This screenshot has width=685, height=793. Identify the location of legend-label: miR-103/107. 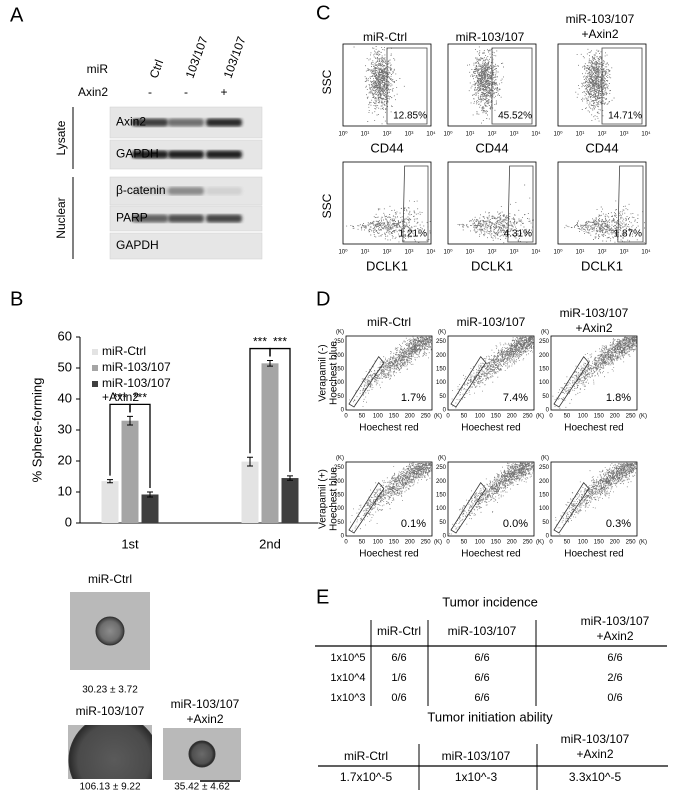
(136, 367).